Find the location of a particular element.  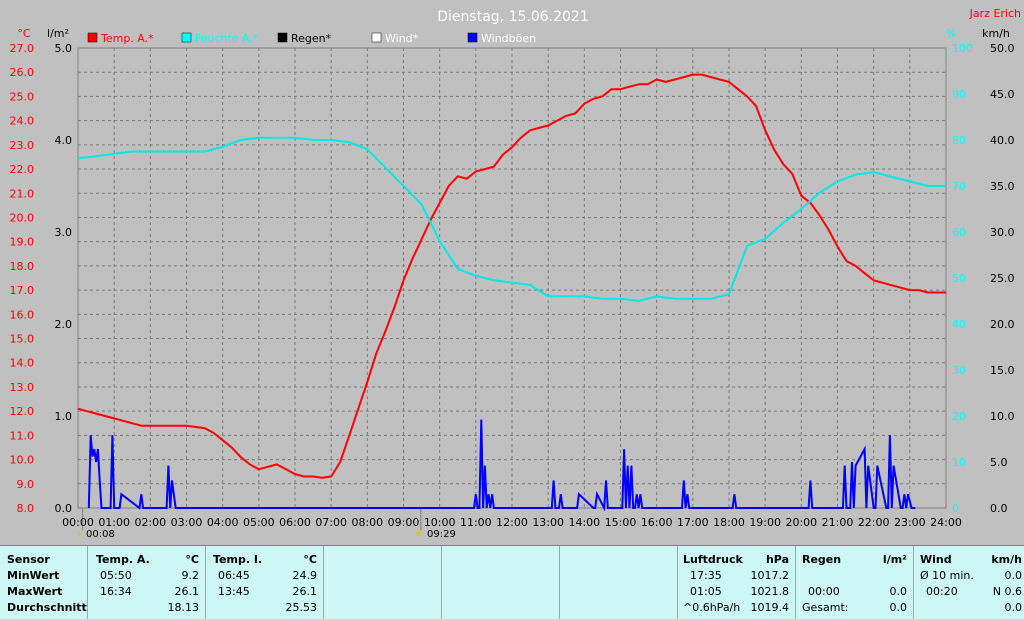

wind-tick-label: 45.0 is located at coordinates (1002, 94).